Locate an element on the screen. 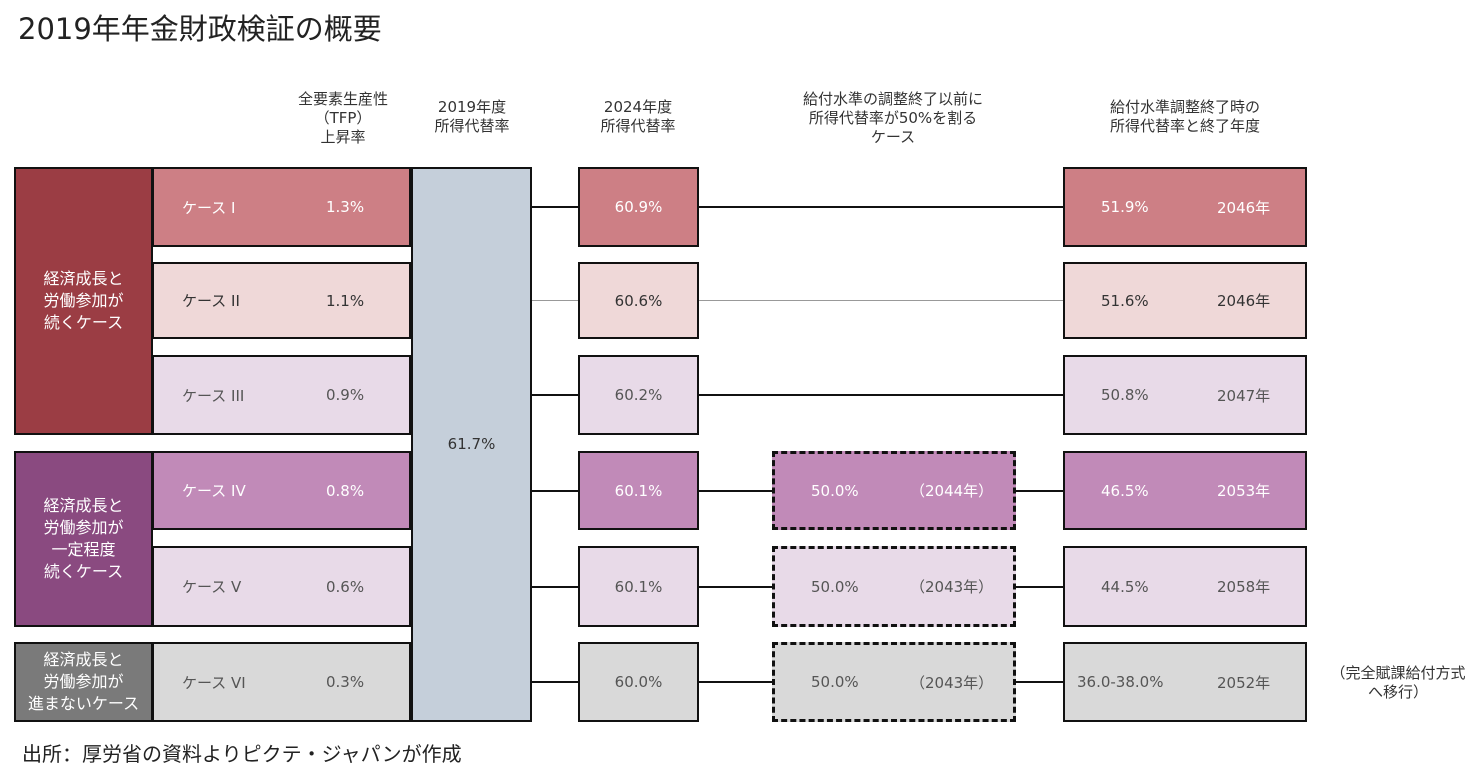 The image size is (1482, 772). header-line: 所得代替率と終了年度 is located at coordinates (1184, 126).